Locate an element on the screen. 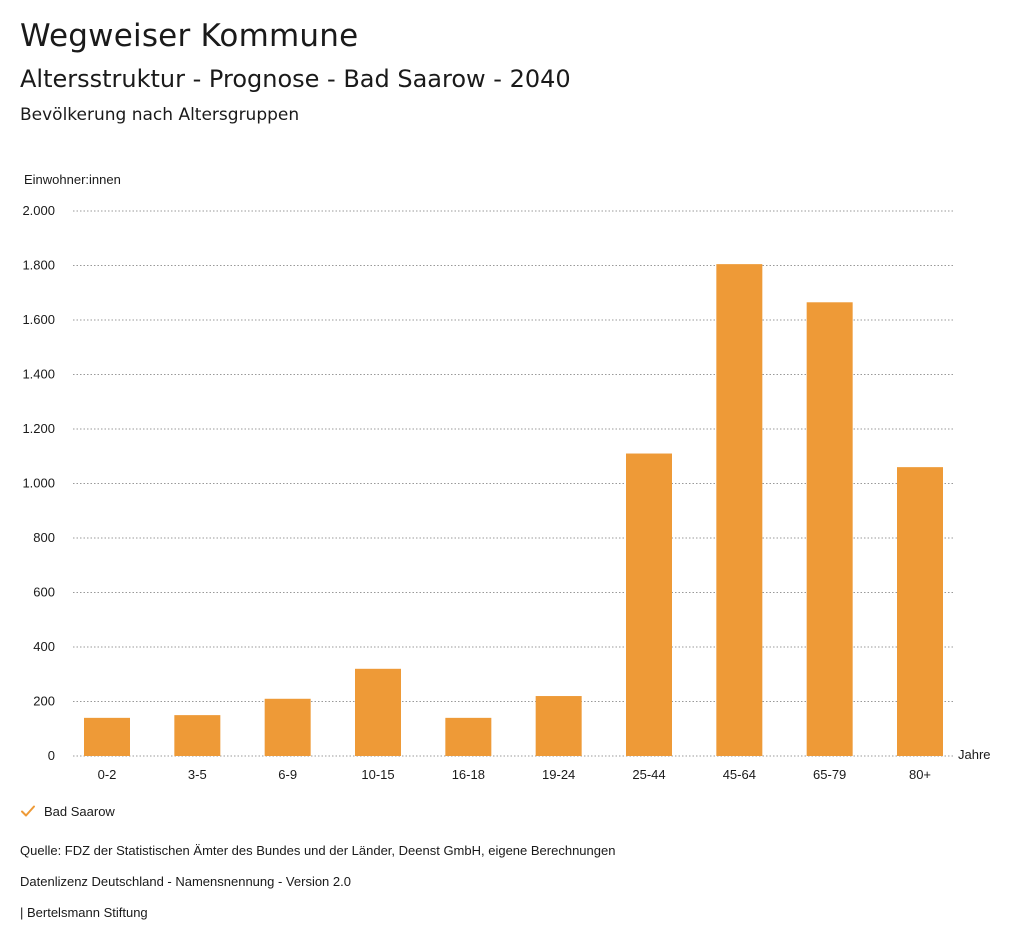 This screenshot has width=1024, height=946. credit-note: | Bertelsmann Stiftung is located at coordinates (84, 912).